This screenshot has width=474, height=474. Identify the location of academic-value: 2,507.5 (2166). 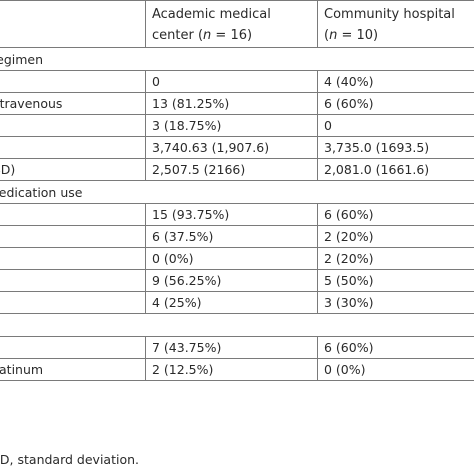
(232, 169).